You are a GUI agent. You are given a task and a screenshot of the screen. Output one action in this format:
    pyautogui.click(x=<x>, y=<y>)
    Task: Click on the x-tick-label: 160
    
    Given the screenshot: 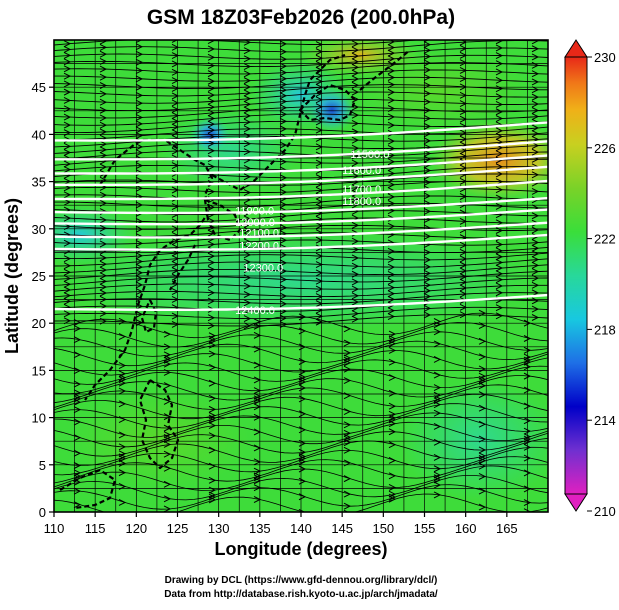 What is the action you would take?
    pyautogui.click(x=466, y=528)
    